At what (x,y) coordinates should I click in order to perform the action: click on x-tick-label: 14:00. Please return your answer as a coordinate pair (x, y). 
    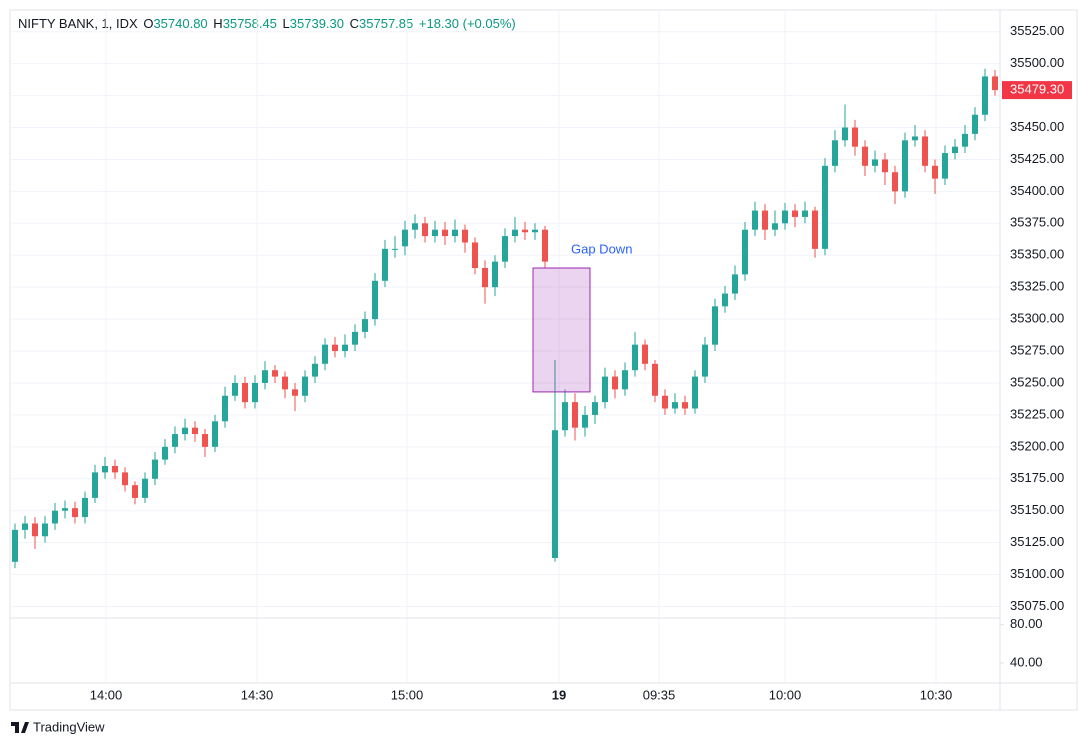
    Looking at the image, I should click on (106, 694).